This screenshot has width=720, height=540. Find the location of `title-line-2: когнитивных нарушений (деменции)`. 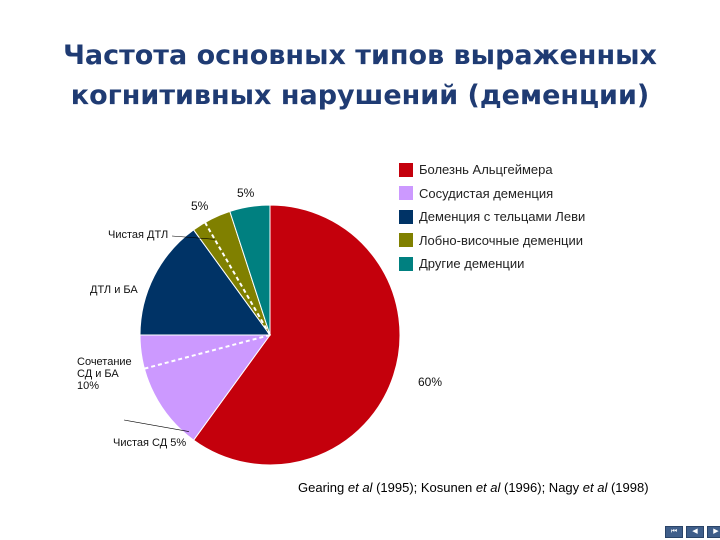

title-line-2: когнитивных нарушений (деменции) is located at coordinates (360, 95).